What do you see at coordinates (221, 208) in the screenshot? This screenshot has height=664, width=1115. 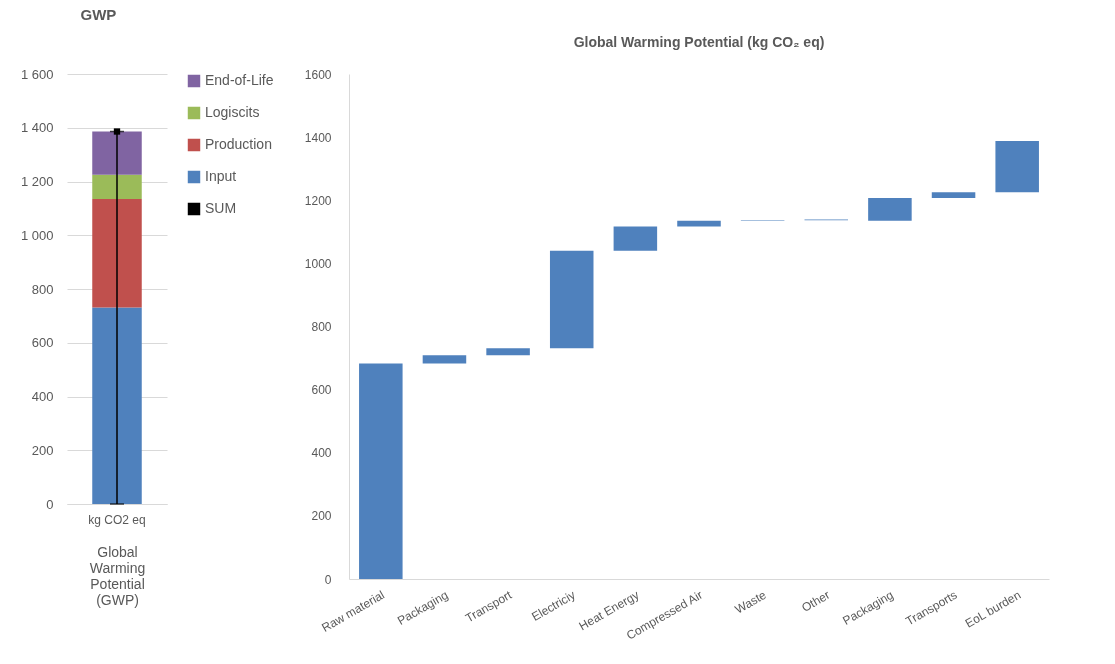 I see `legend-label: SUM` at bounding box center [221, 208].